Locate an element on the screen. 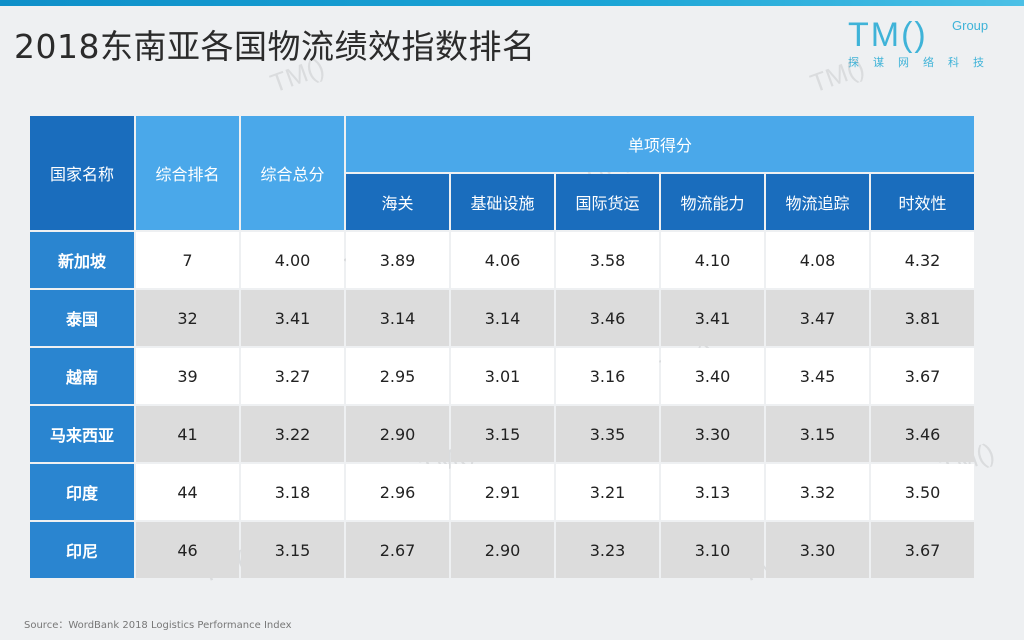 The image size is (1024, 640). sub-score-cell: 4.10 is located at coordinates (712, 260).